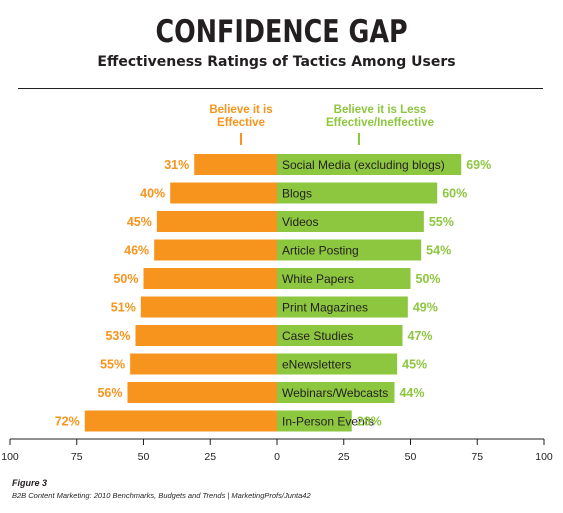  What do you see at coordinates (359, 139) in the screenshot?
I see `legend-less-effective-pointer` at bounding box center [359, 139].